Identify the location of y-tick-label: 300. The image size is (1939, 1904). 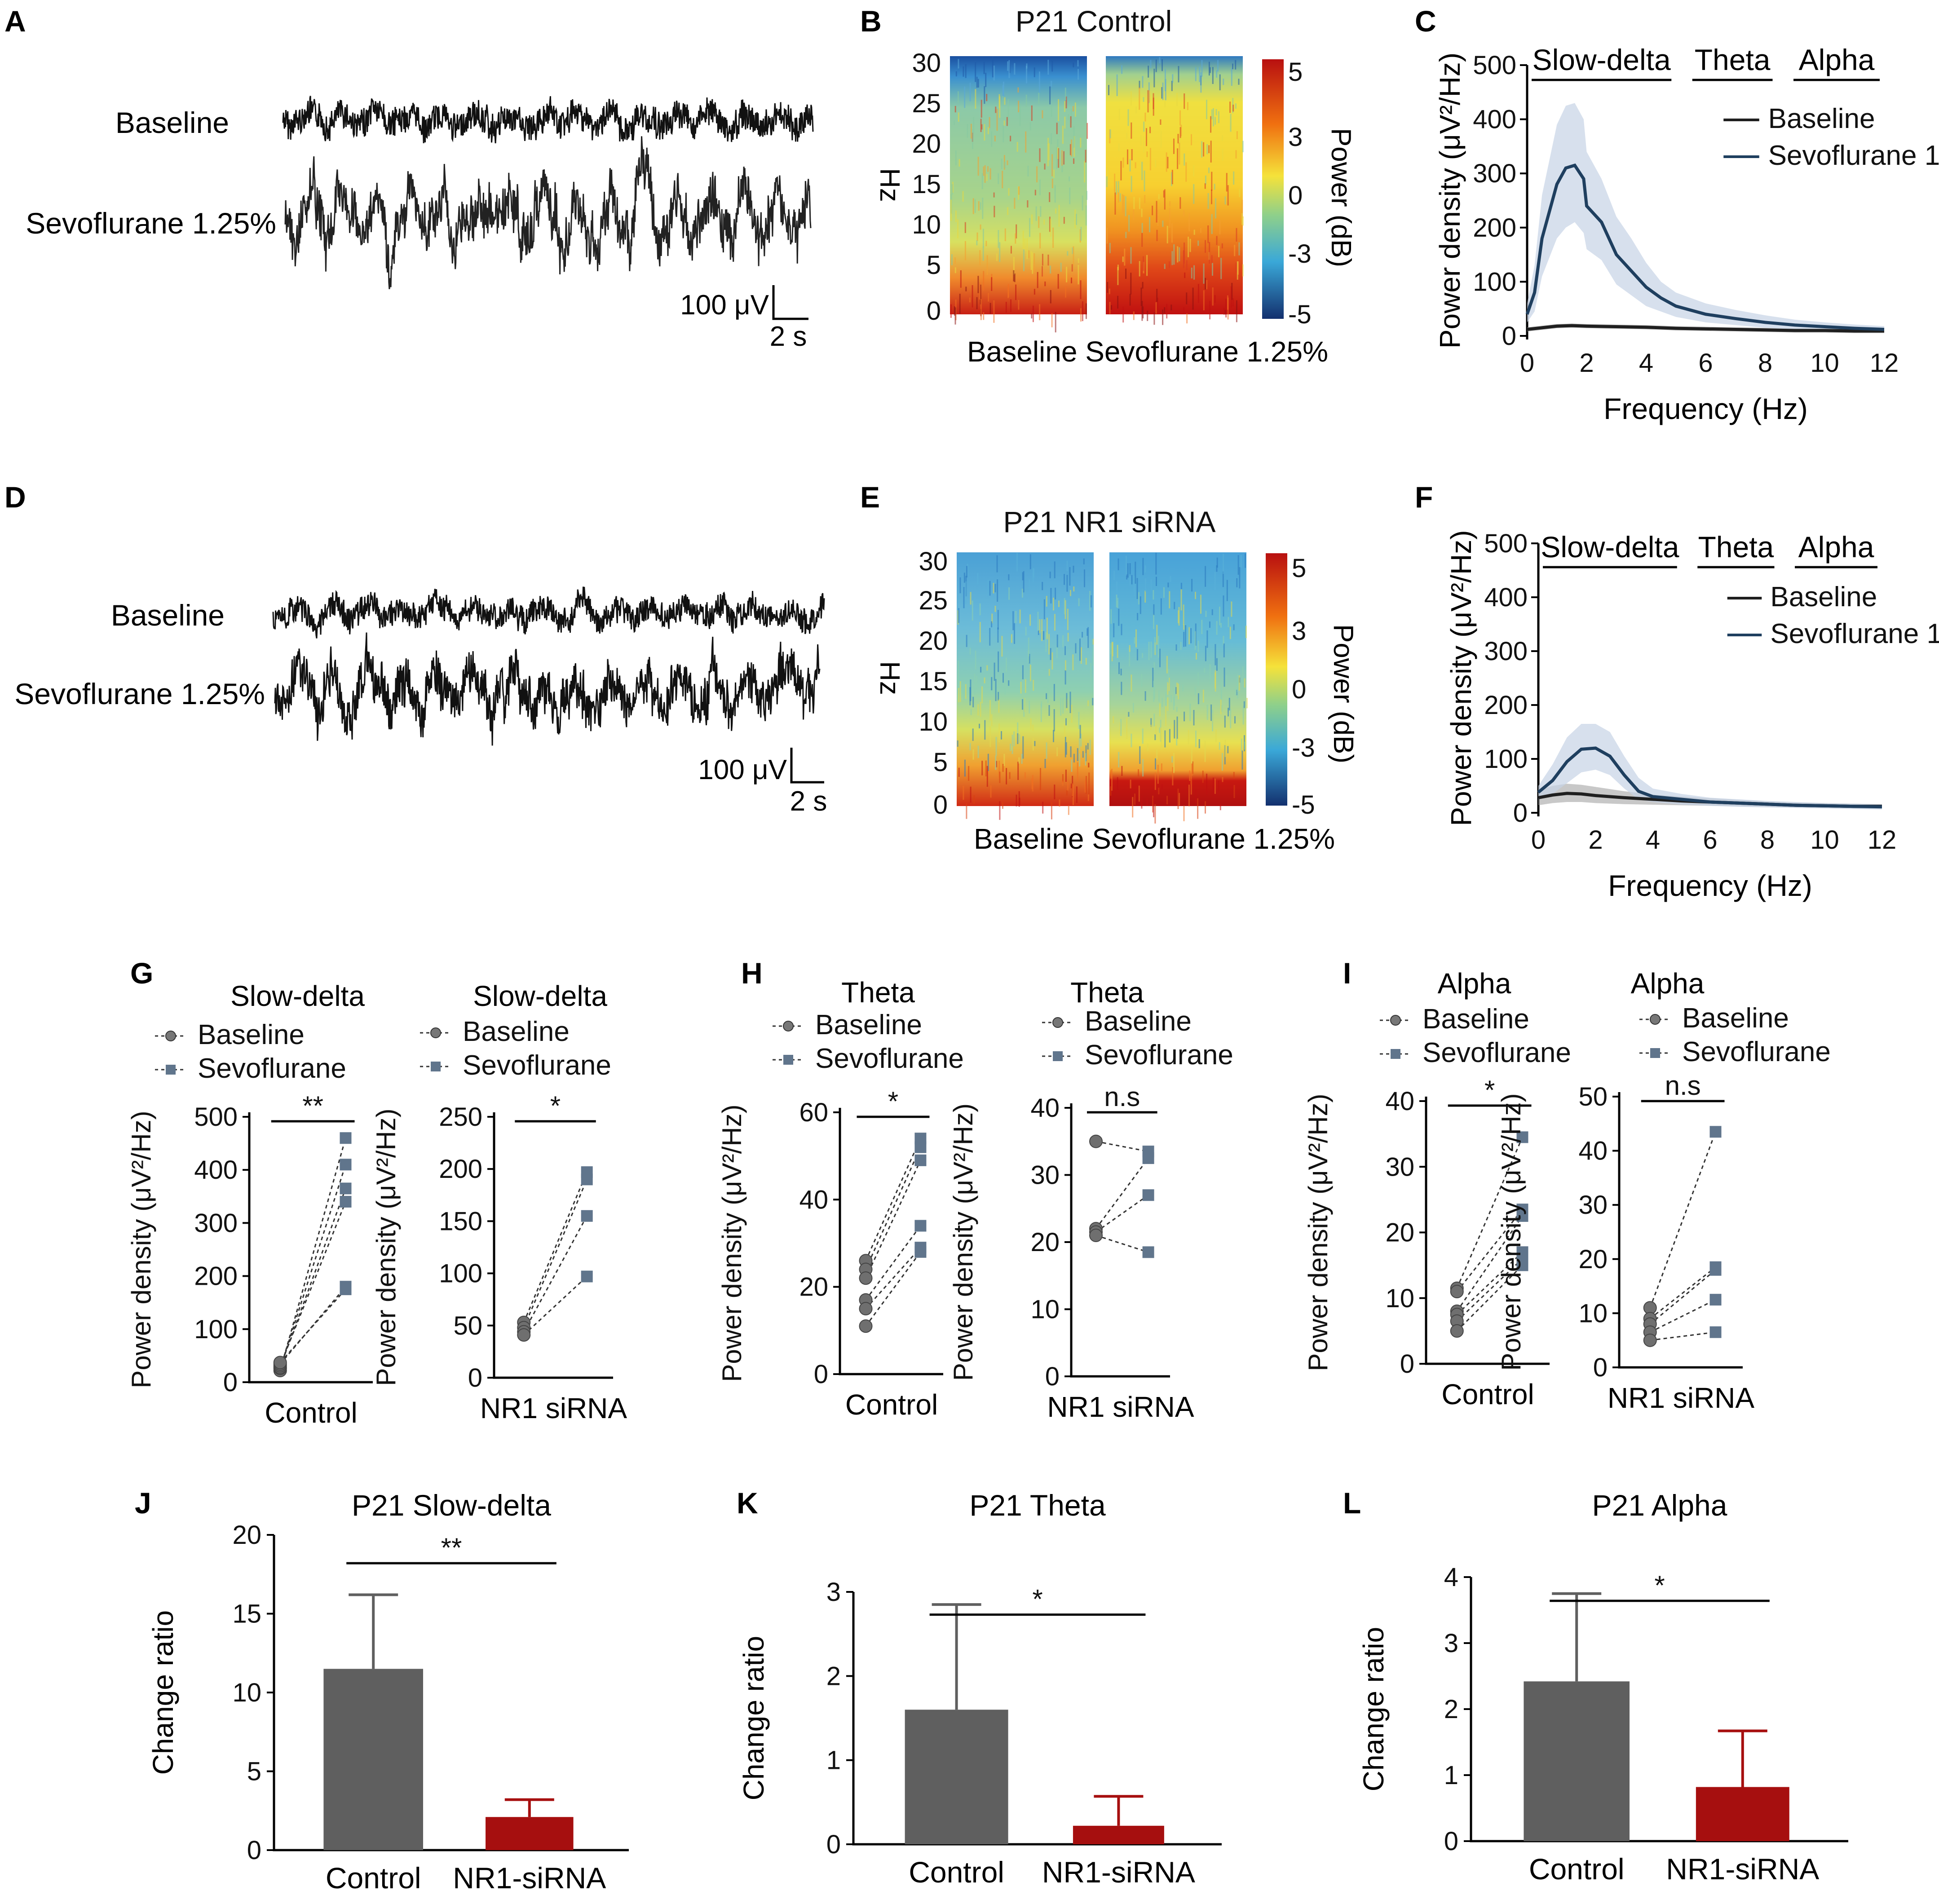
(1494, 173).